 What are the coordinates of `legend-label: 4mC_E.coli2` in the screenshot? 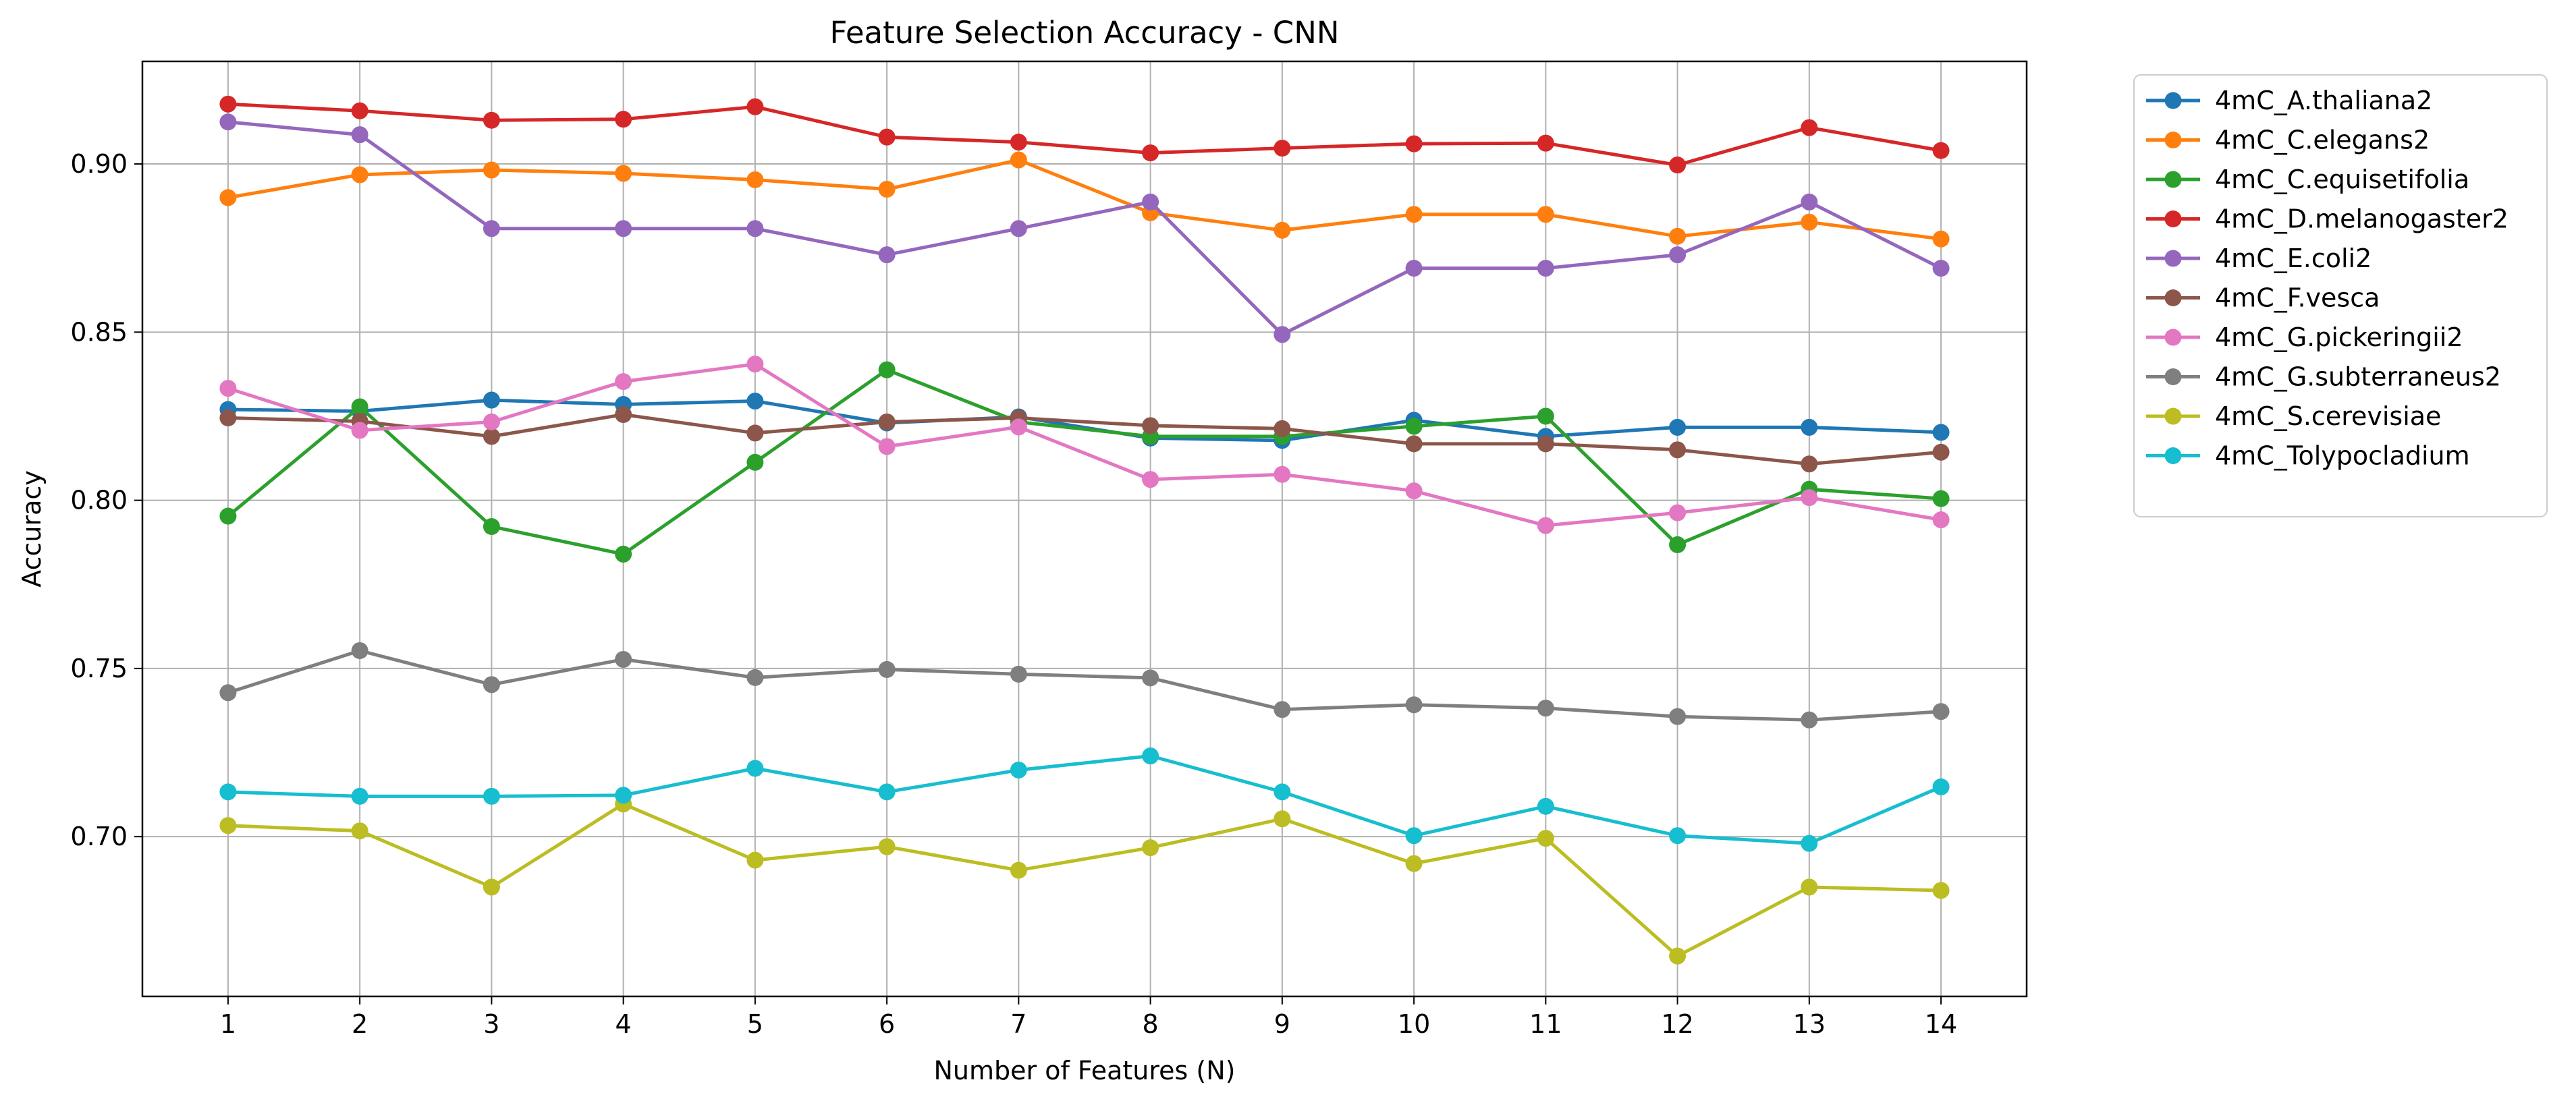 It's located at (2293, 258).